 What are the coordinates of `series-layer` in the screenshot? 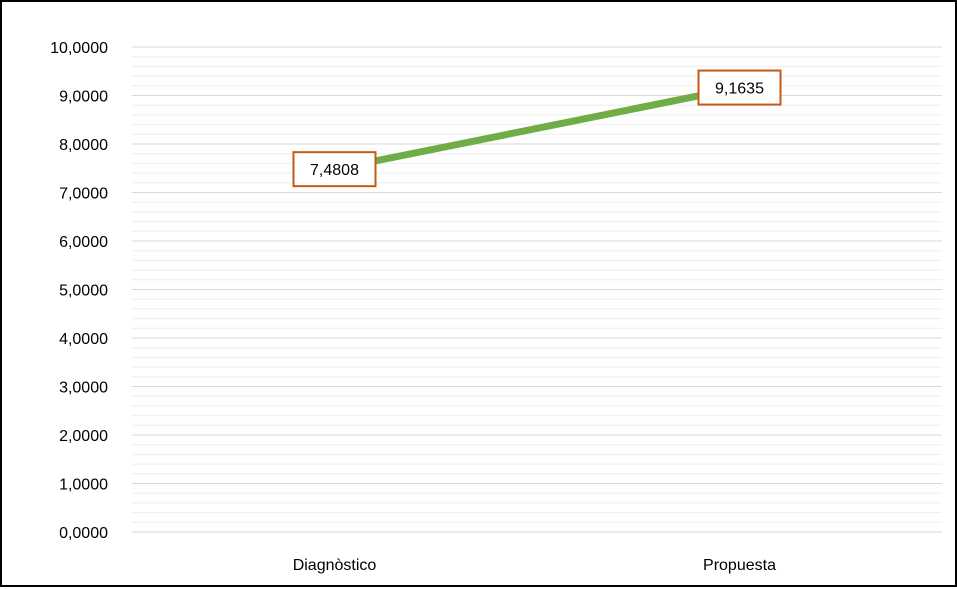 It's located at (537, 128).